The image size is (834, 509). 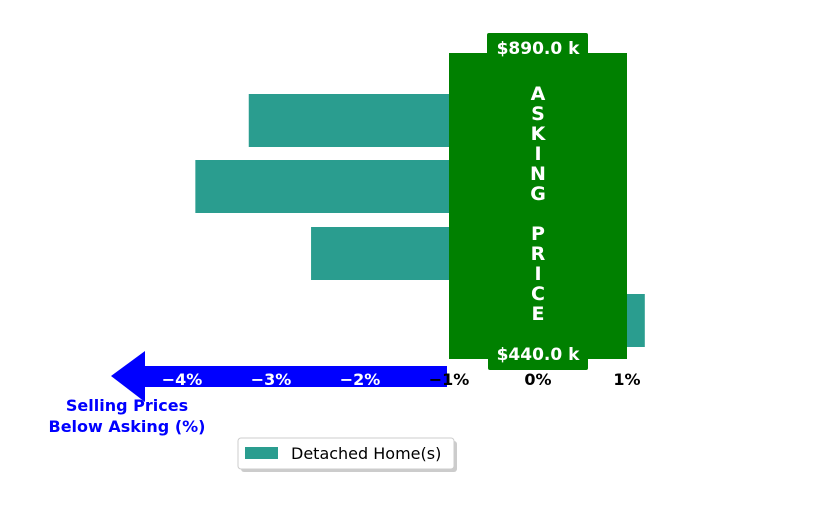 I want to click on legend: Detached Home(s), so click(x=347, y=454).